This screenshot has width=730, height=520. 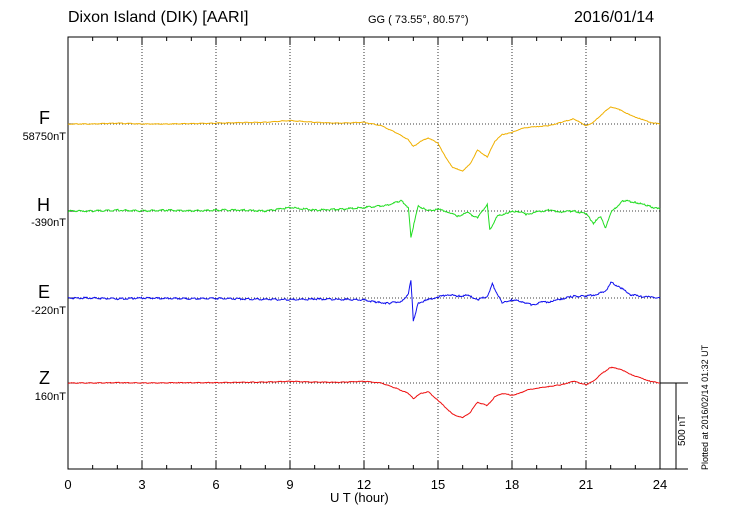 I want to click on channel-h-baseline: -390nT, so click(x=48, y=223).